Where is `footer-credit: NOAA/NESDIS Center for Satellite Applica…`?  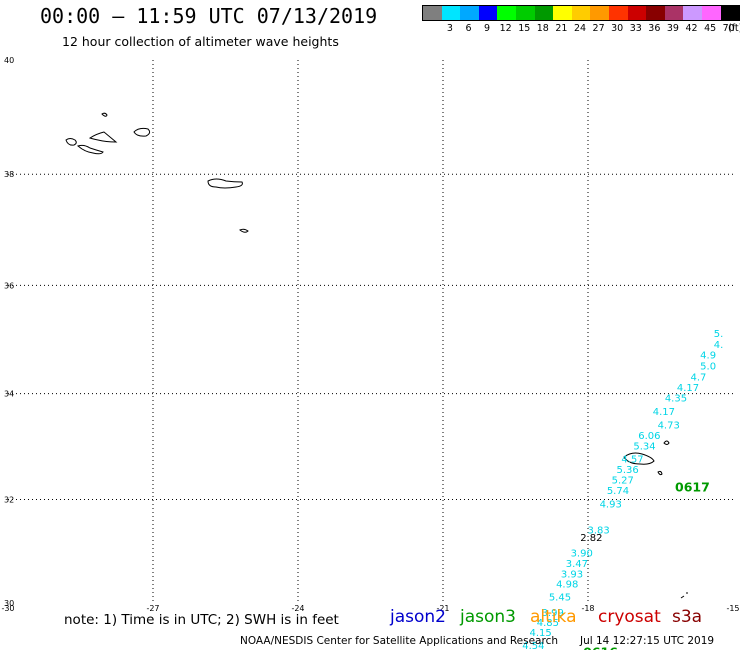
footer-credit: NOAA/NESDIS Center for Satellite Applica… is located at coordinates (399, 641).